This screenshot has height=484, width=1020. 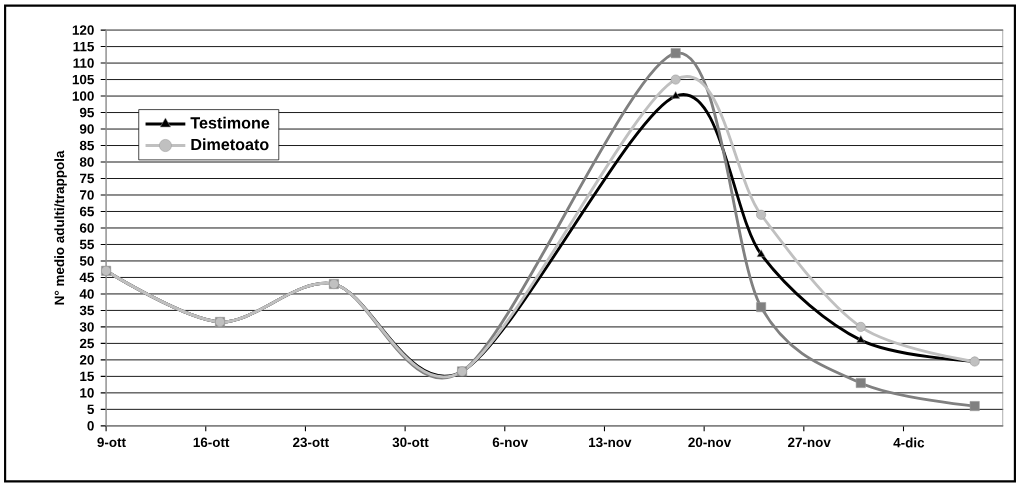 I want to click on x-tick-label: 27-nov, so click(x=809, y=442).